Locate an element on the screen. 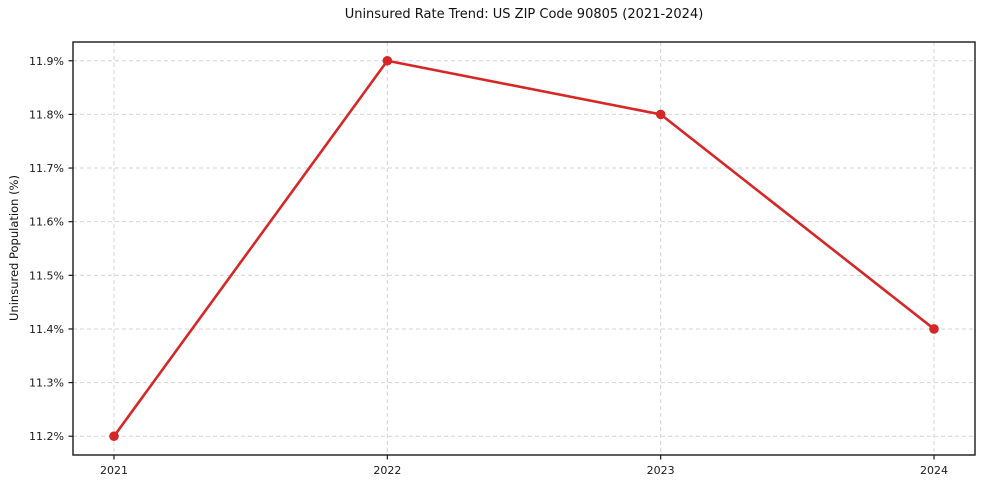  x-tick-label: 2021 is located at coordinates (114, 470).